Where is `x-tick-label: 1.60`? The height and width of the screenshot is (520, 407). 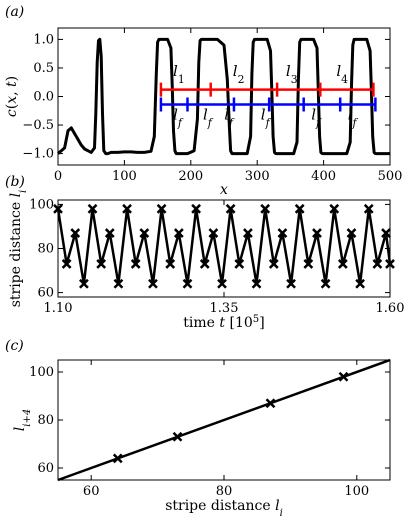
x-tick-label: 1.60 is located at coordinates (390, 308).